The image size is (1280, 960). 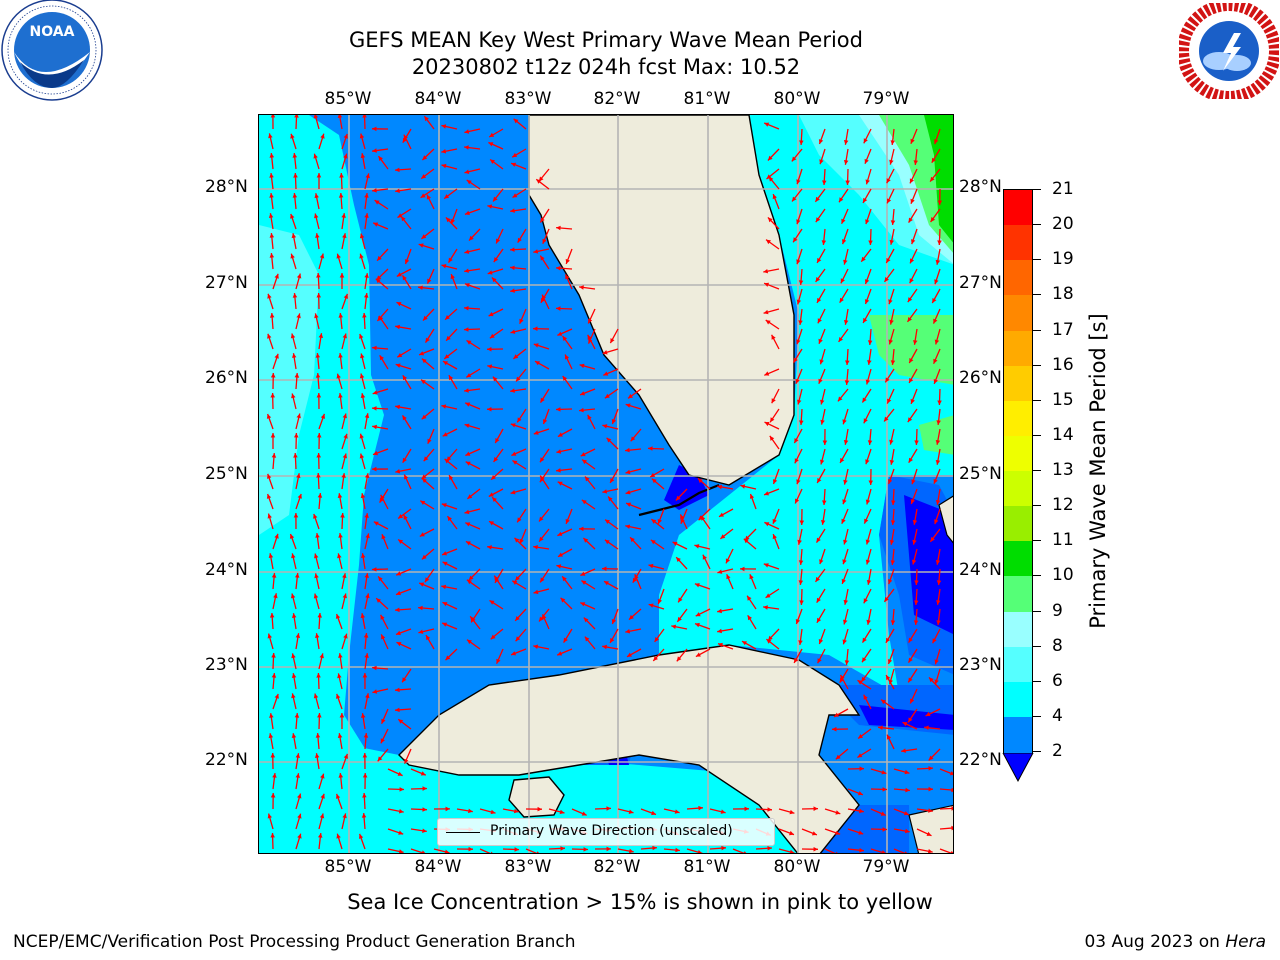 What do you see at coordinates (1018, 734) in the screenshot?
I see `colorbar-segment` at bounding box center [1018, 734].